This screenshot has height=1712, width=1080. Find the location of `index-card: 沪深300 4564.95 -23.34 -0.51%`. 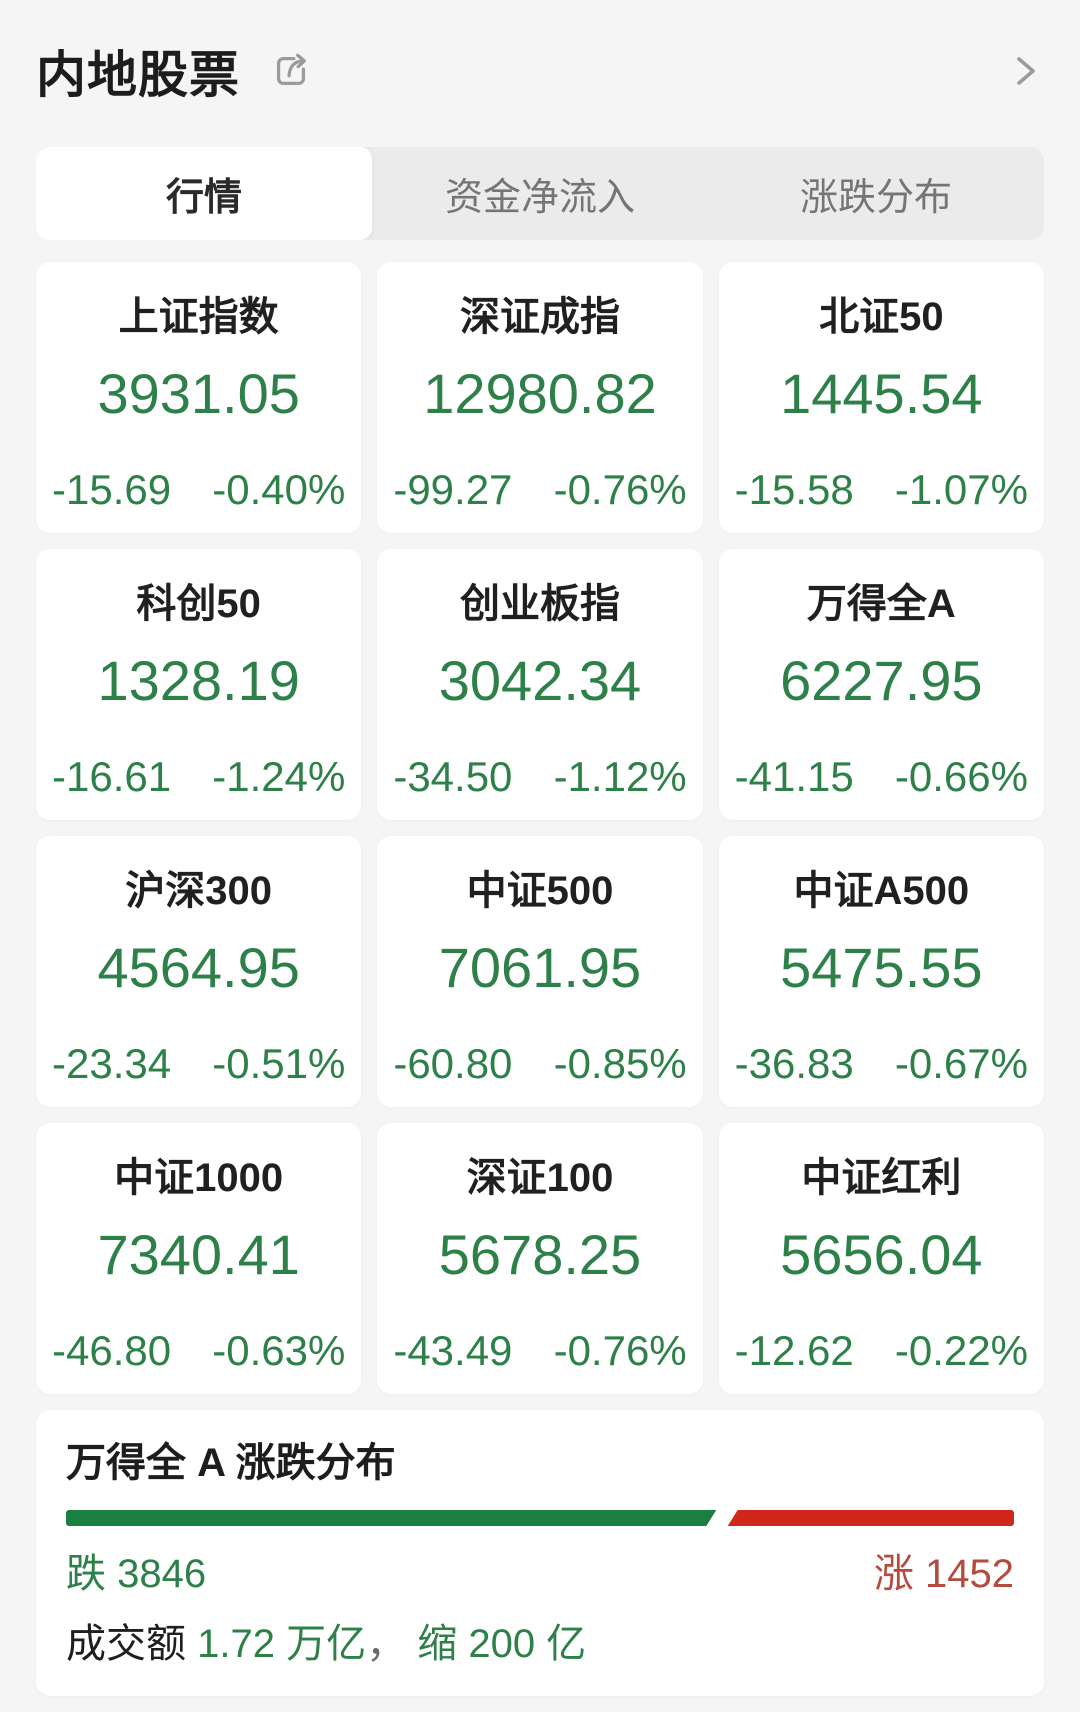

index-card: 沪深300 4564.95 -23.34 -0.51% is located at coordinates (199, 971).